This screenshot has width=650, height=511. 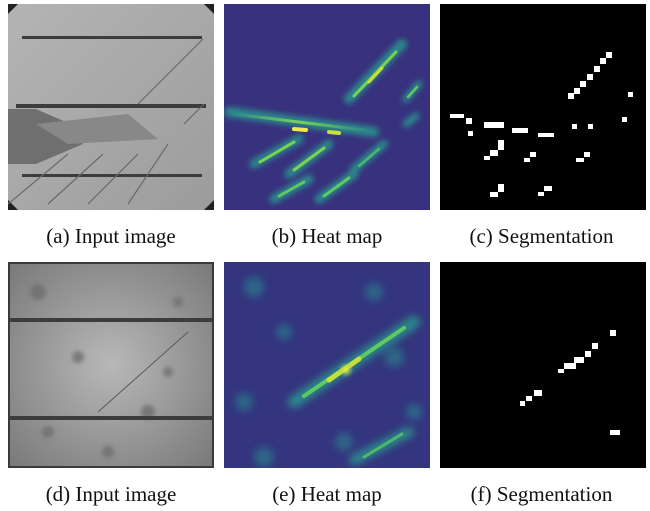 What do you see at coordinates (111, 365) in the screenshot?
I see `panel-d-input-image` at bounding box center [111, 365].